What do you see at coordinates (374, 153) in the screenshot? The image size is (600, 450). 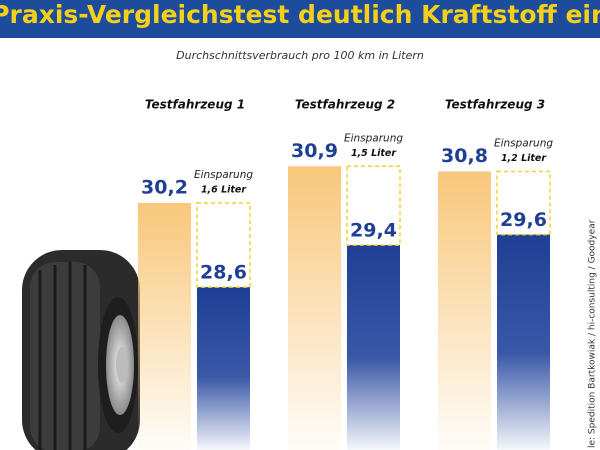 I see `savings-value: 1,5 Liter` at bounding box center [374, 153].